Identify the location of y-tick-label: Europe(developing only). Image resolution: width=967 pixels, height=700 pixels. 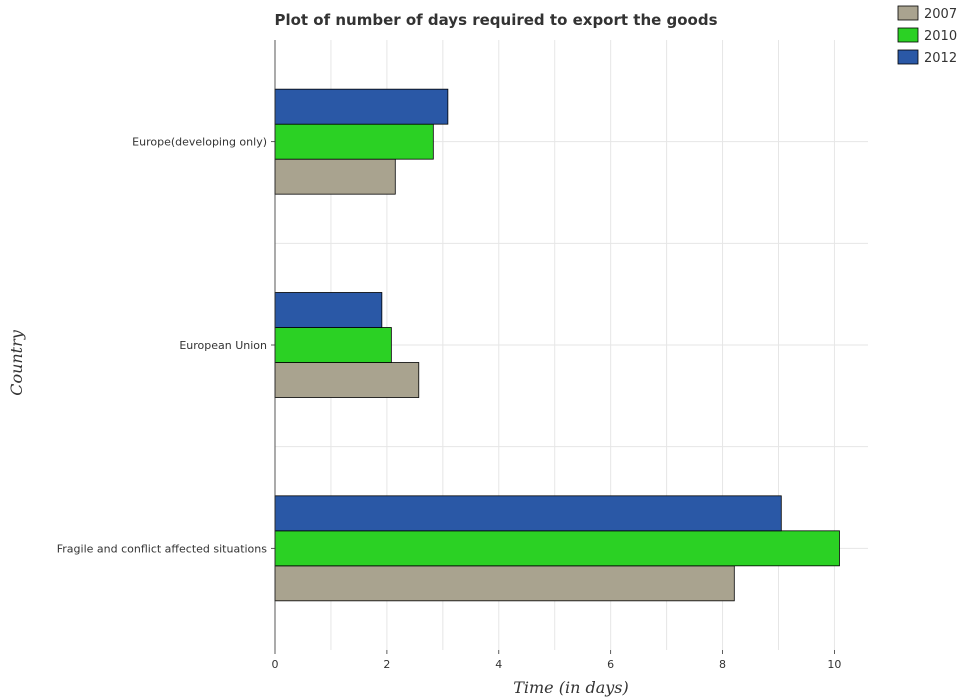
(199, 142).